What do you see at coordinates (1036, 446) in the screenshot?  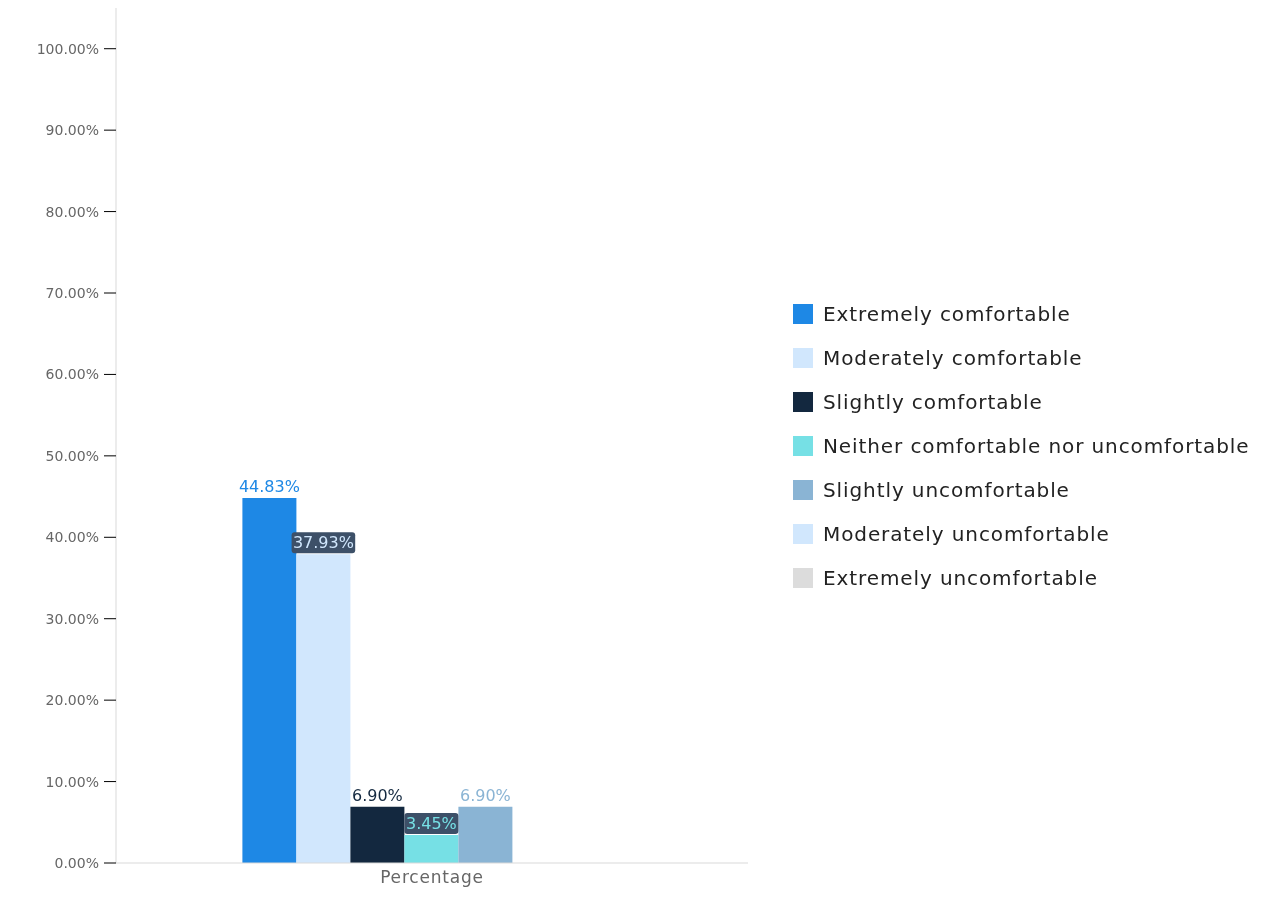 I see `legend-label: Neither comfortable nor uncomfortable` at bounding box center [1036, 446].